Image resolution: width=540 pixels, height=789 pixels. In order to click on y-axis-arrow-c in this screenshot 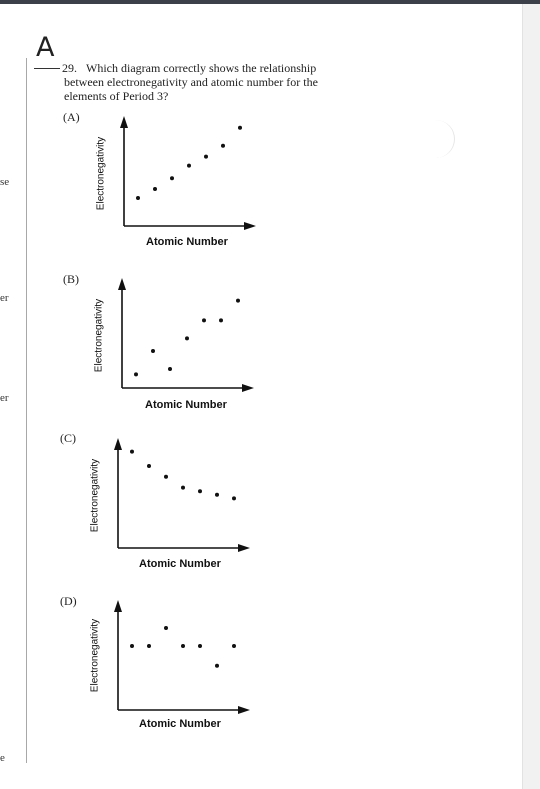, I will do `click(118, 444)`.